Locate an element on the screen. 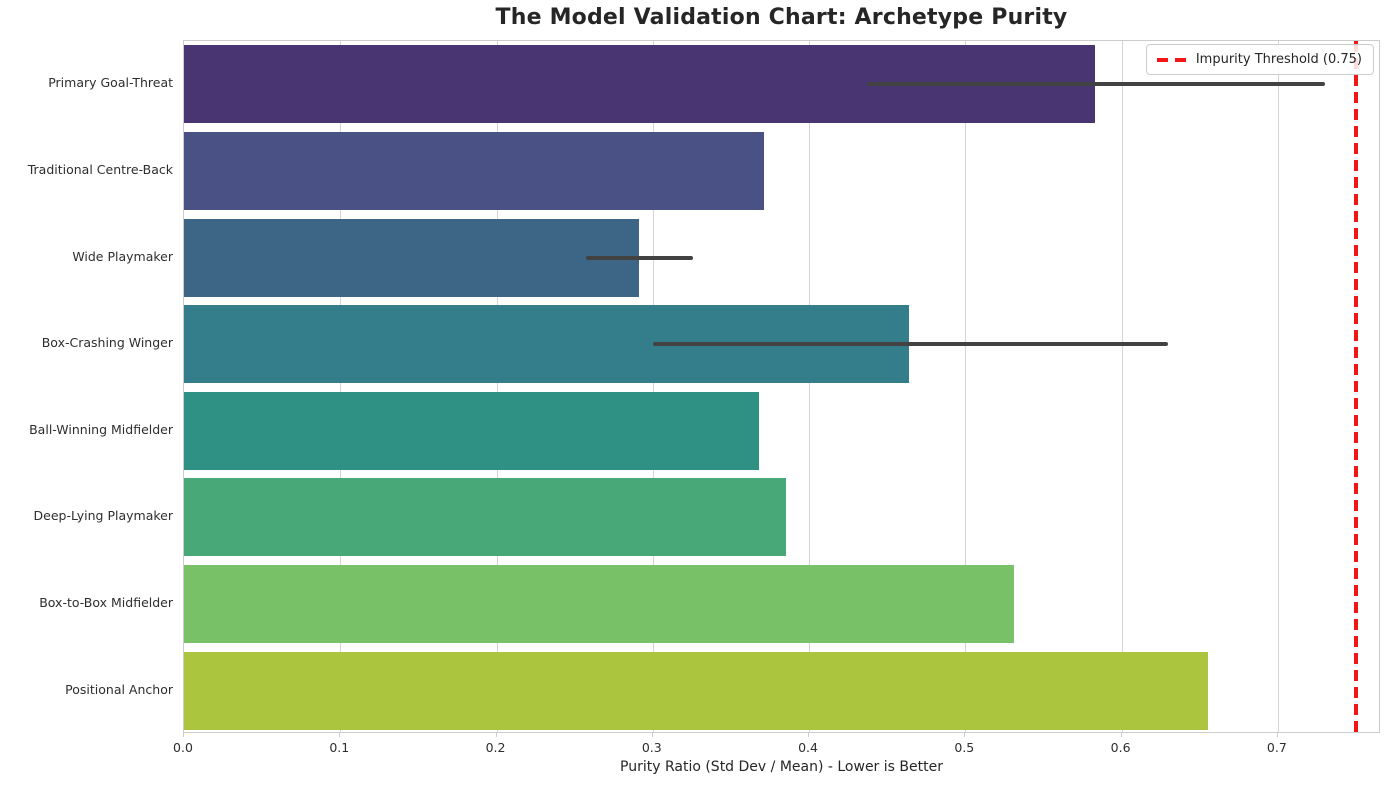  ytick-label-box-to-box-midfielder: Box-to-Box Midfielder is located at coordinates (106, 603).